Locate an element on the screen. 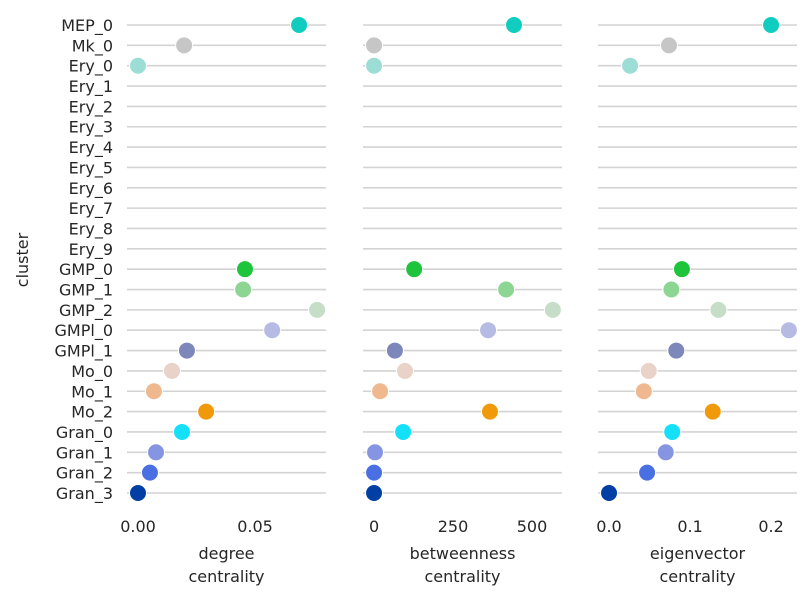  y-tick-label: Ery_7 is located at coordinates (91, 209).